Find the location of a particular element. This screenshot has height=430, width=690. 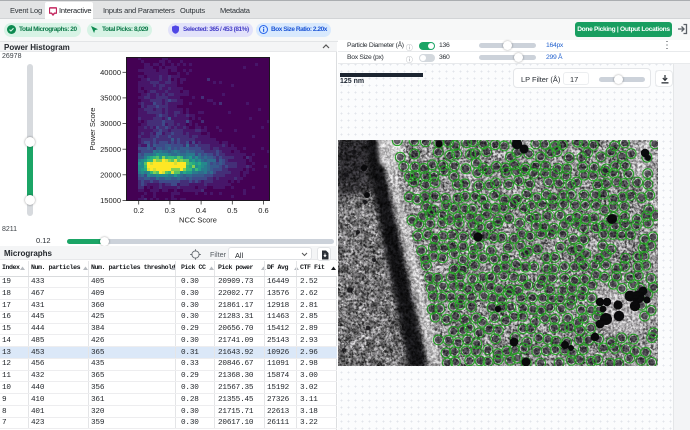

svg-text: 0.5 is located at coordinates (232, 210).